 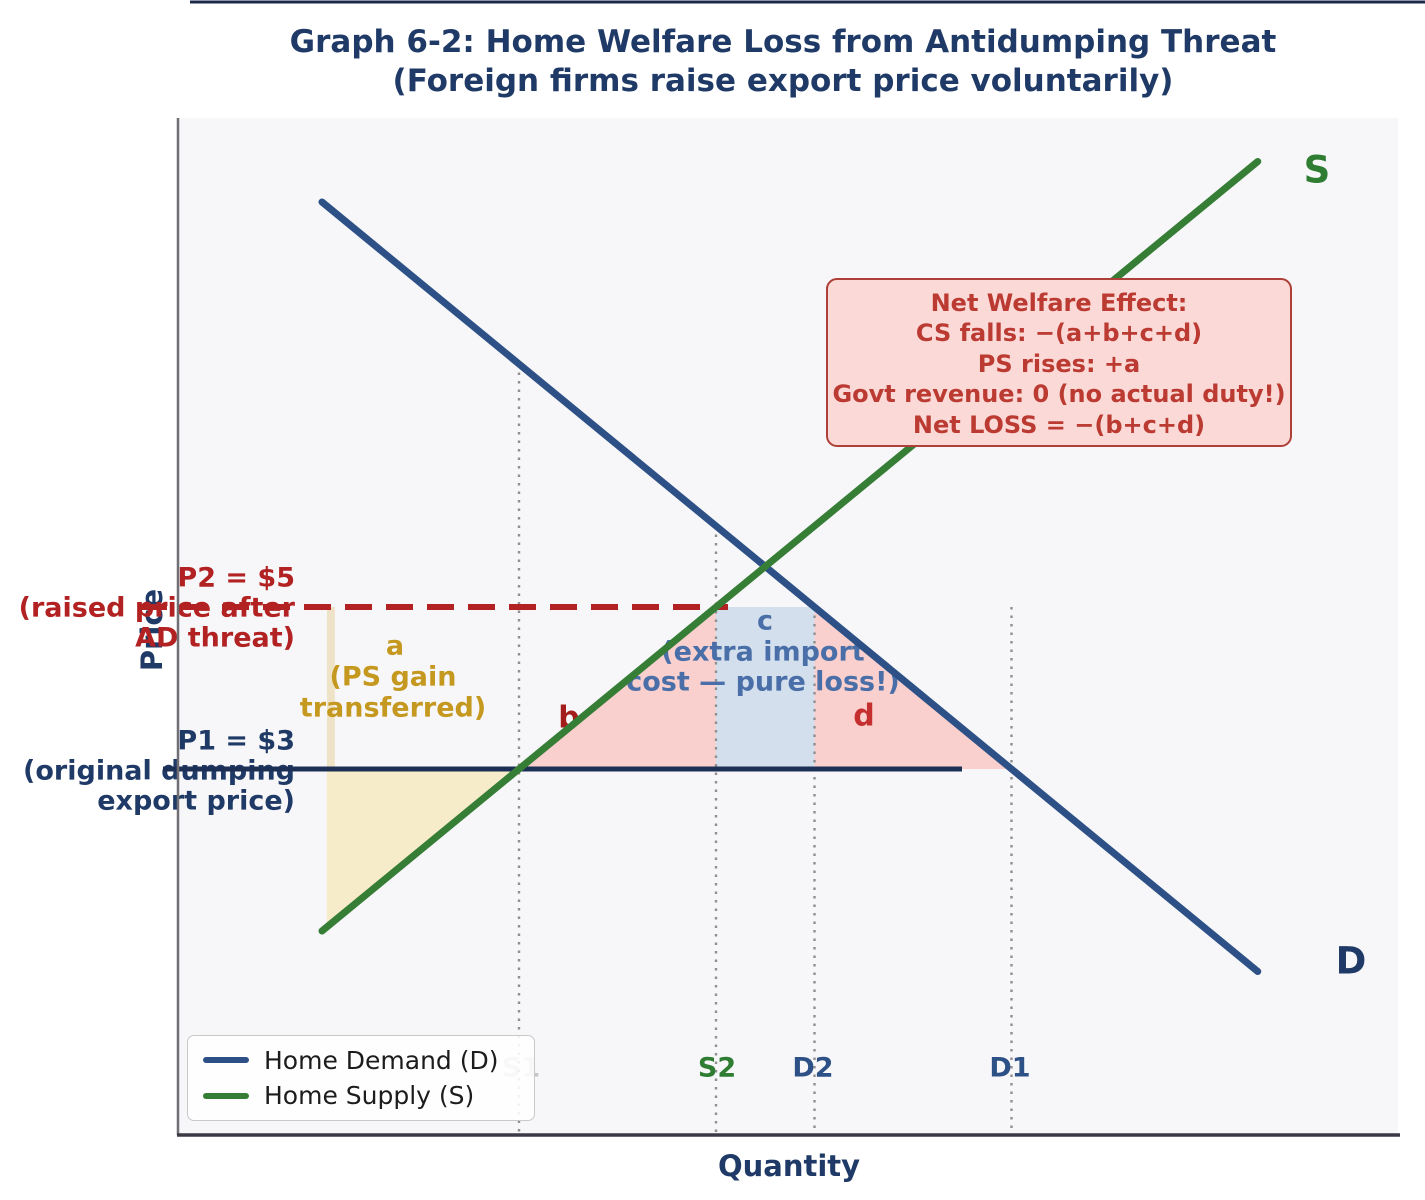 I want to click on region-d-label: d, so click(x=864, y=716).